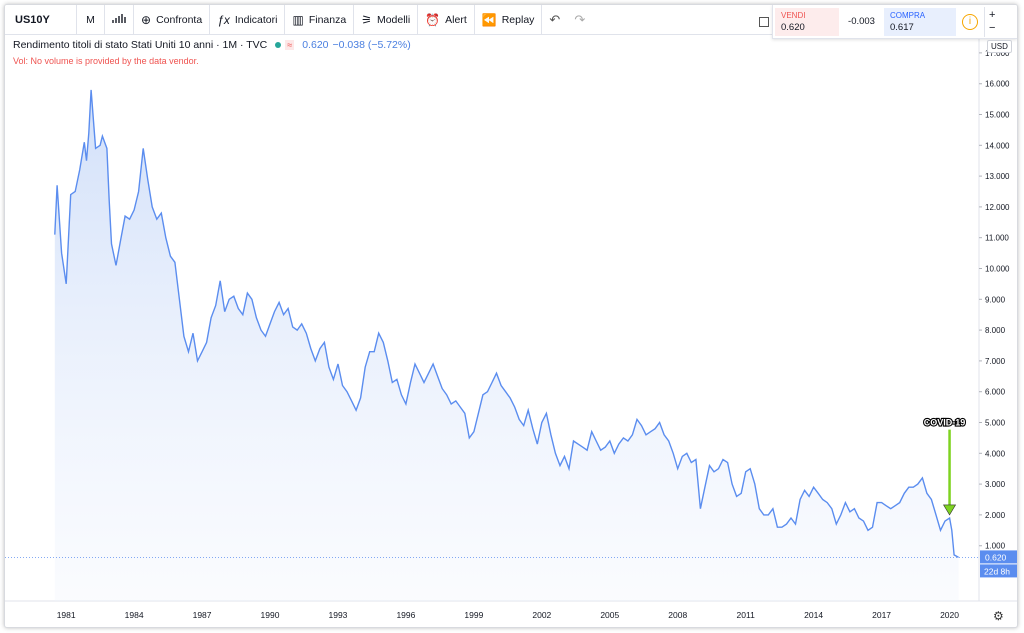 The width and height of the screenshot is (1024, 633). Describe the element at coordinates (134, 615) in the screenshot. I see `x-tick-label: 1984` at that location.